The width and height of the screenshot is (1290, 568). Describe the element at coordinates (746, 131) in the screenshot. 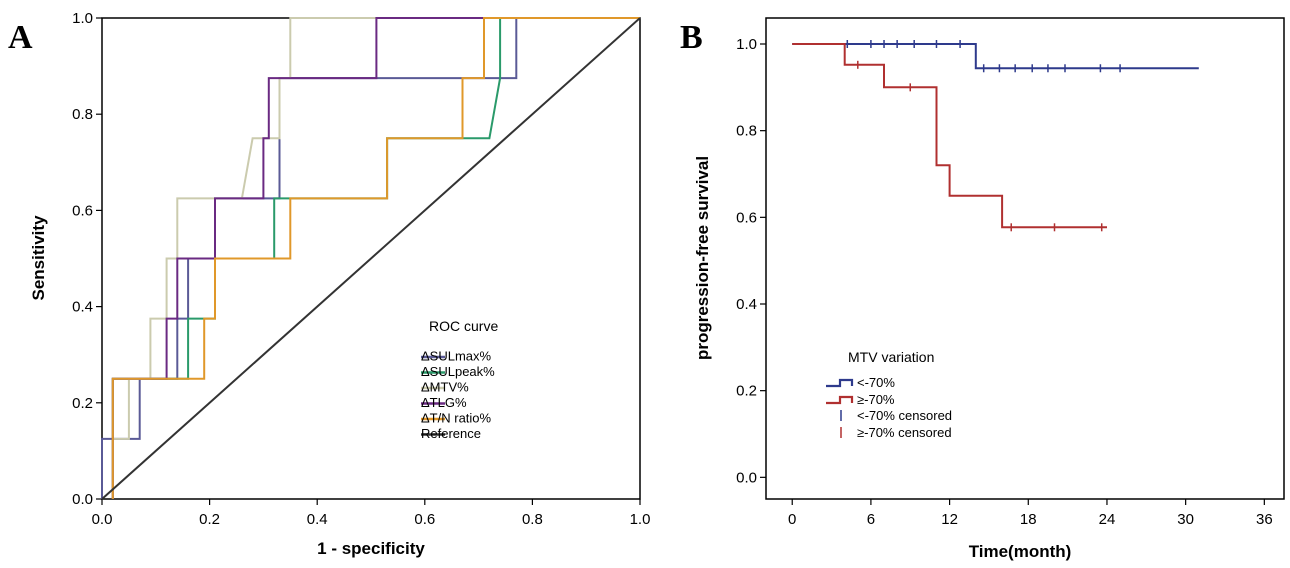

I see `km-y-tick-label: 0.8` at that location.